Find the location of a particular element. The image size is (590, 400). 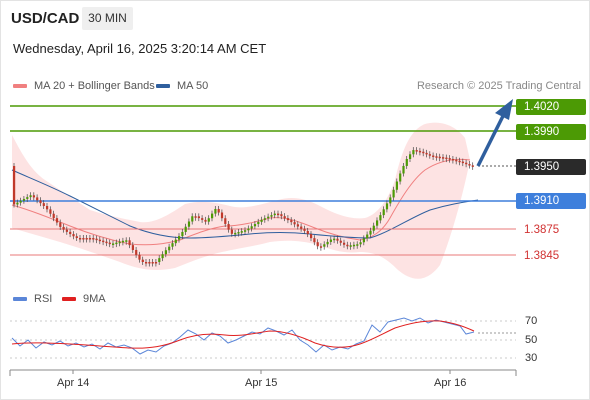

level-label-s1: 1.3875 is located at coordinates (542, 230).